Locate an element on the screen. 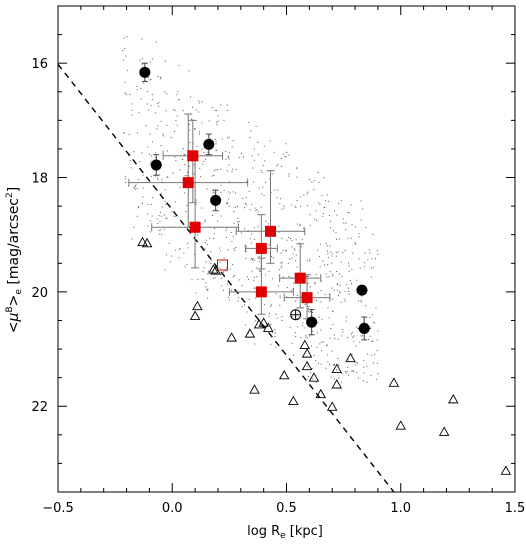 This screenshot has height=544, width=526. black-circle-point is located at coordinates (364, 328).